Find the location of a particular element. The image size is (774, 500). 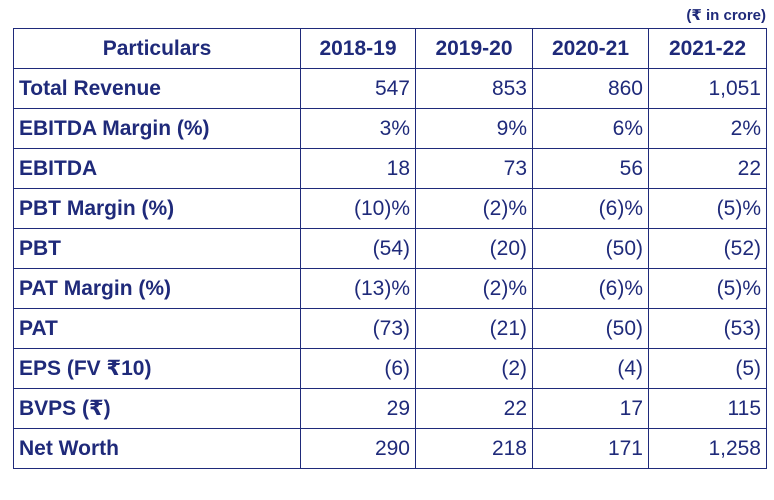

table-cell: (2) is located at coordinates (474, 368).